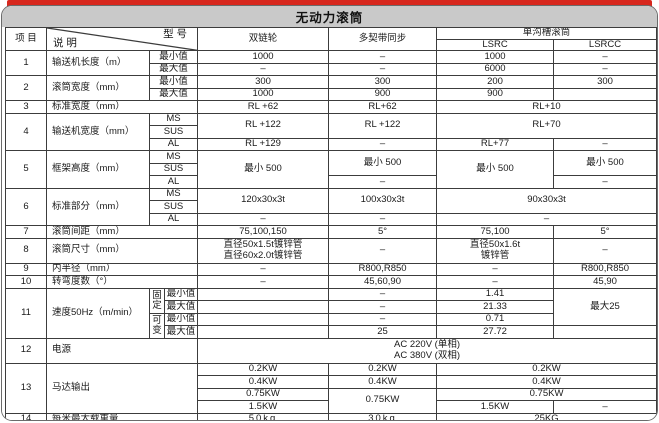 The image size is (659, 423). I want to click on cell: RL +122, so click(263, 125).